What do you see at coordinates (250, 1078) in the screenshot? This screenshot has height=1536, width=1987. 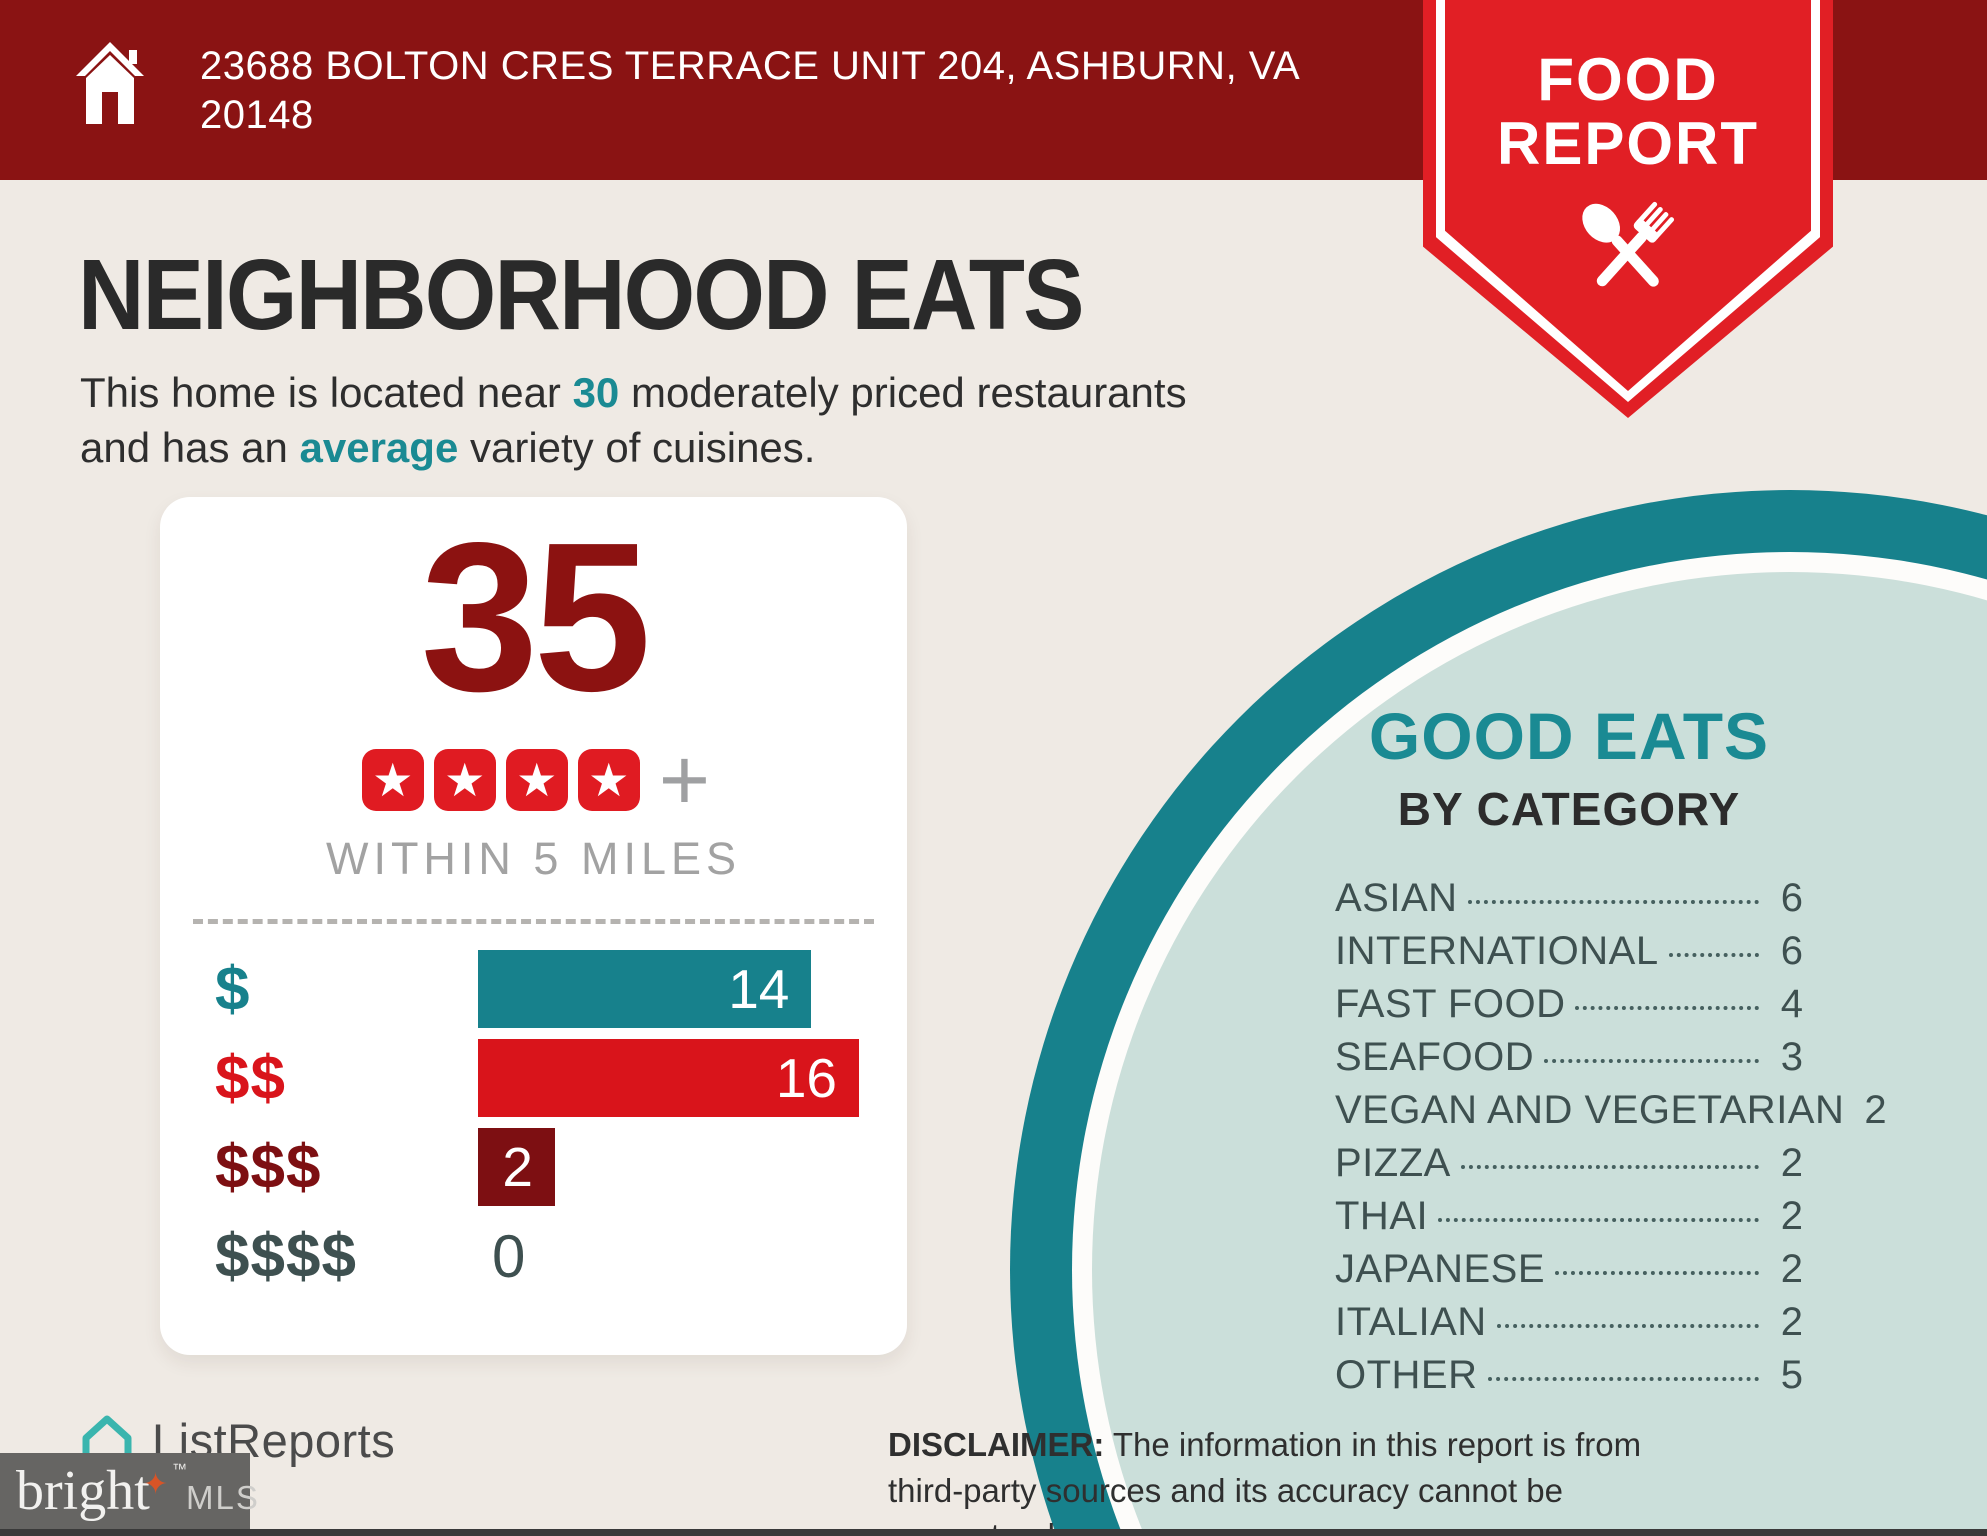 I see `price-label: $$` at bounding box center [250, 1078].